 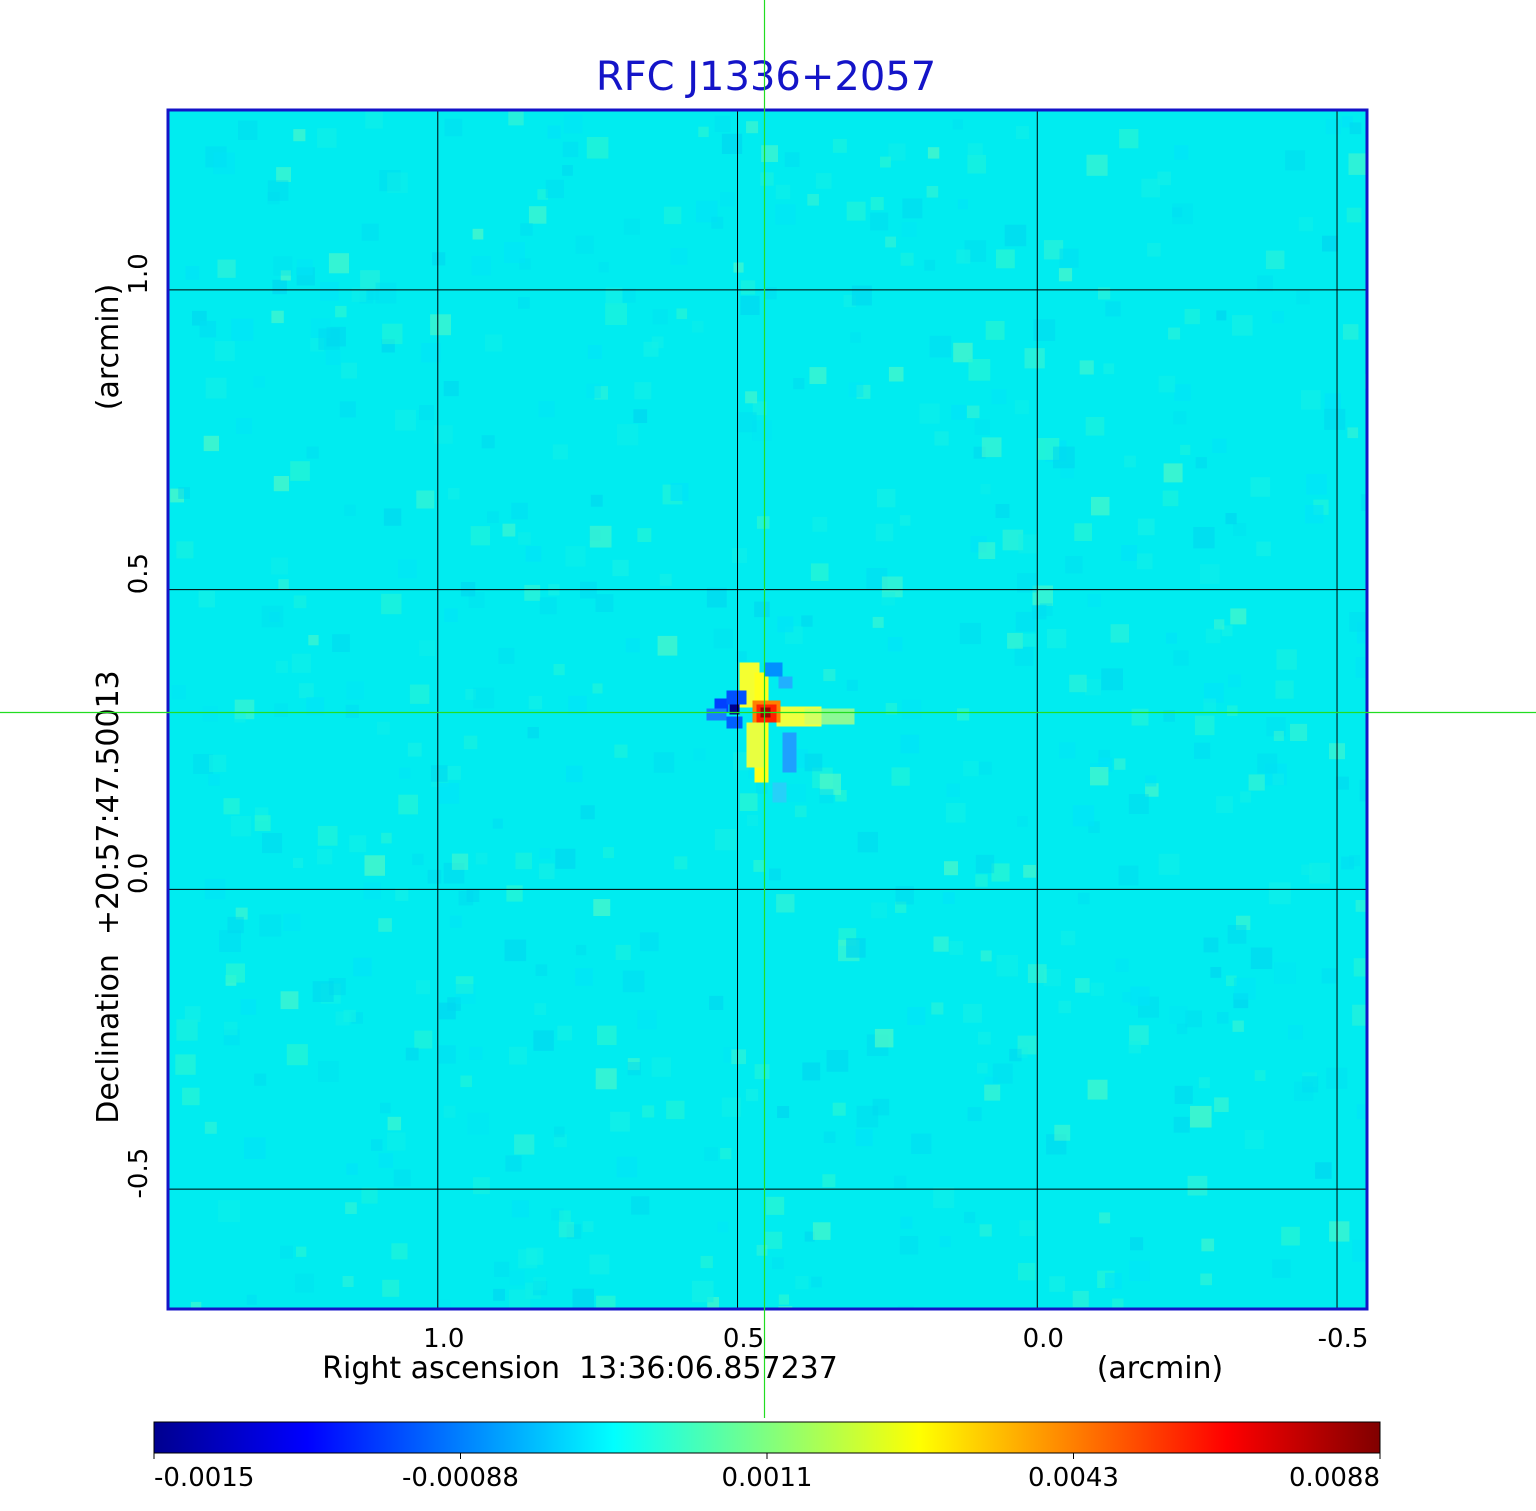 What do you see at coordinates (773, 669) in the screenshot?
I see `source-pixel` at bounding box center [773, 669].